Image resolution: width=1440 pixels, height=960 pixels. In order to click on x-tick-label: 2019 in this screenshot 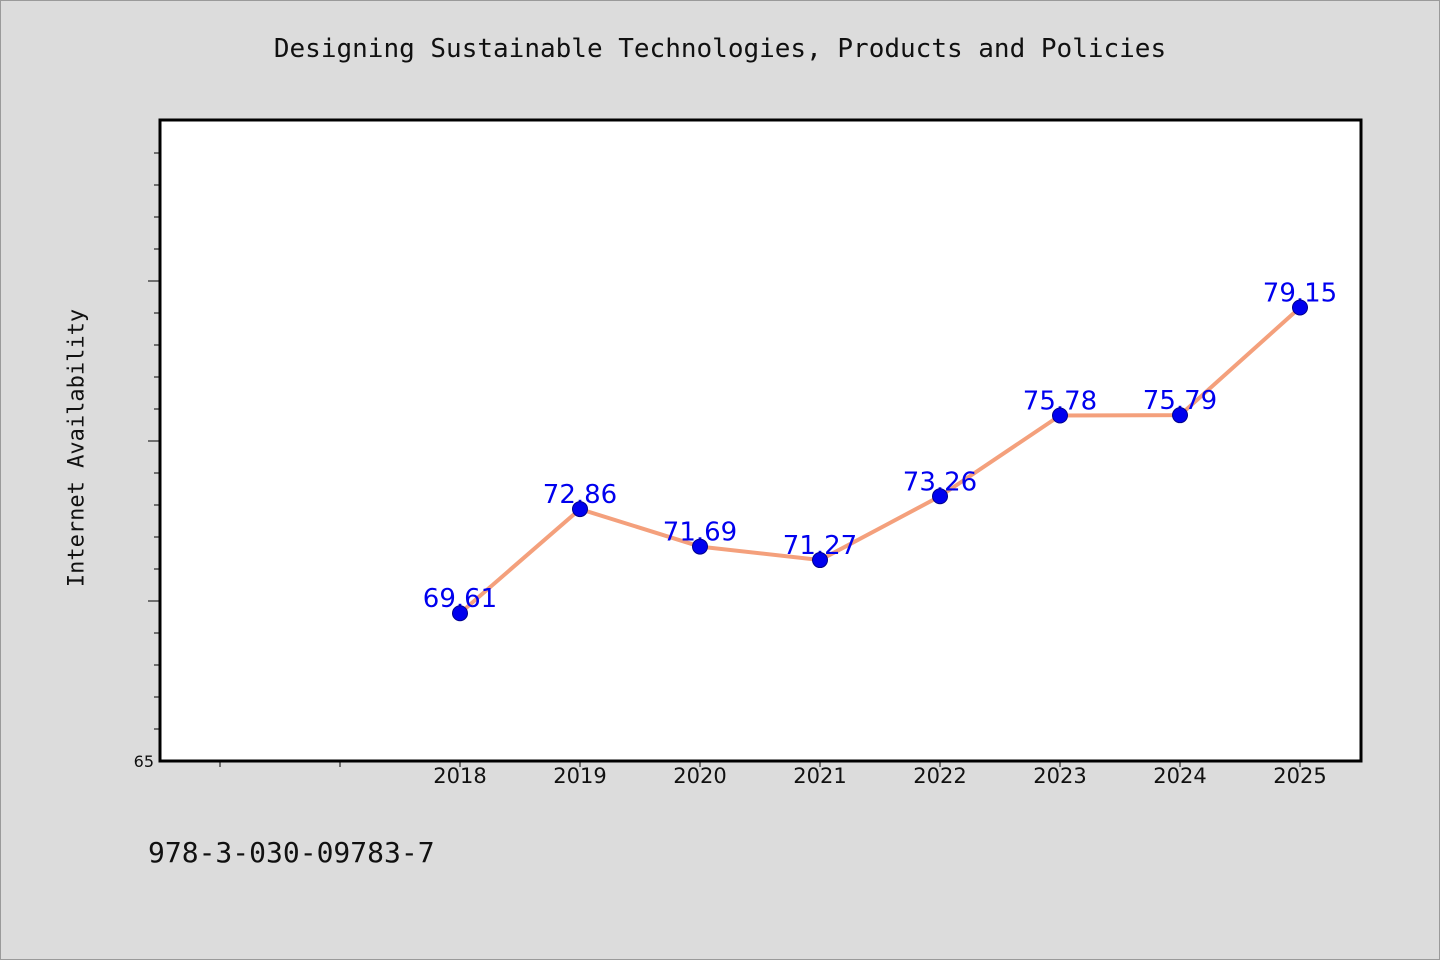, I will do `click(579, 776)`.